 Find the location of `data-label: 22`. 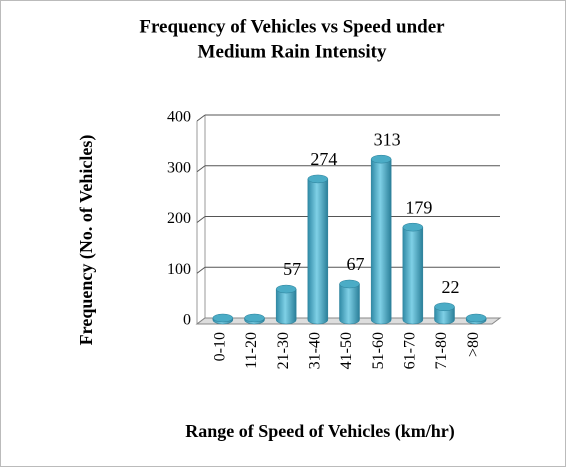

data-label: 22 is located at coordinates (451, 287).